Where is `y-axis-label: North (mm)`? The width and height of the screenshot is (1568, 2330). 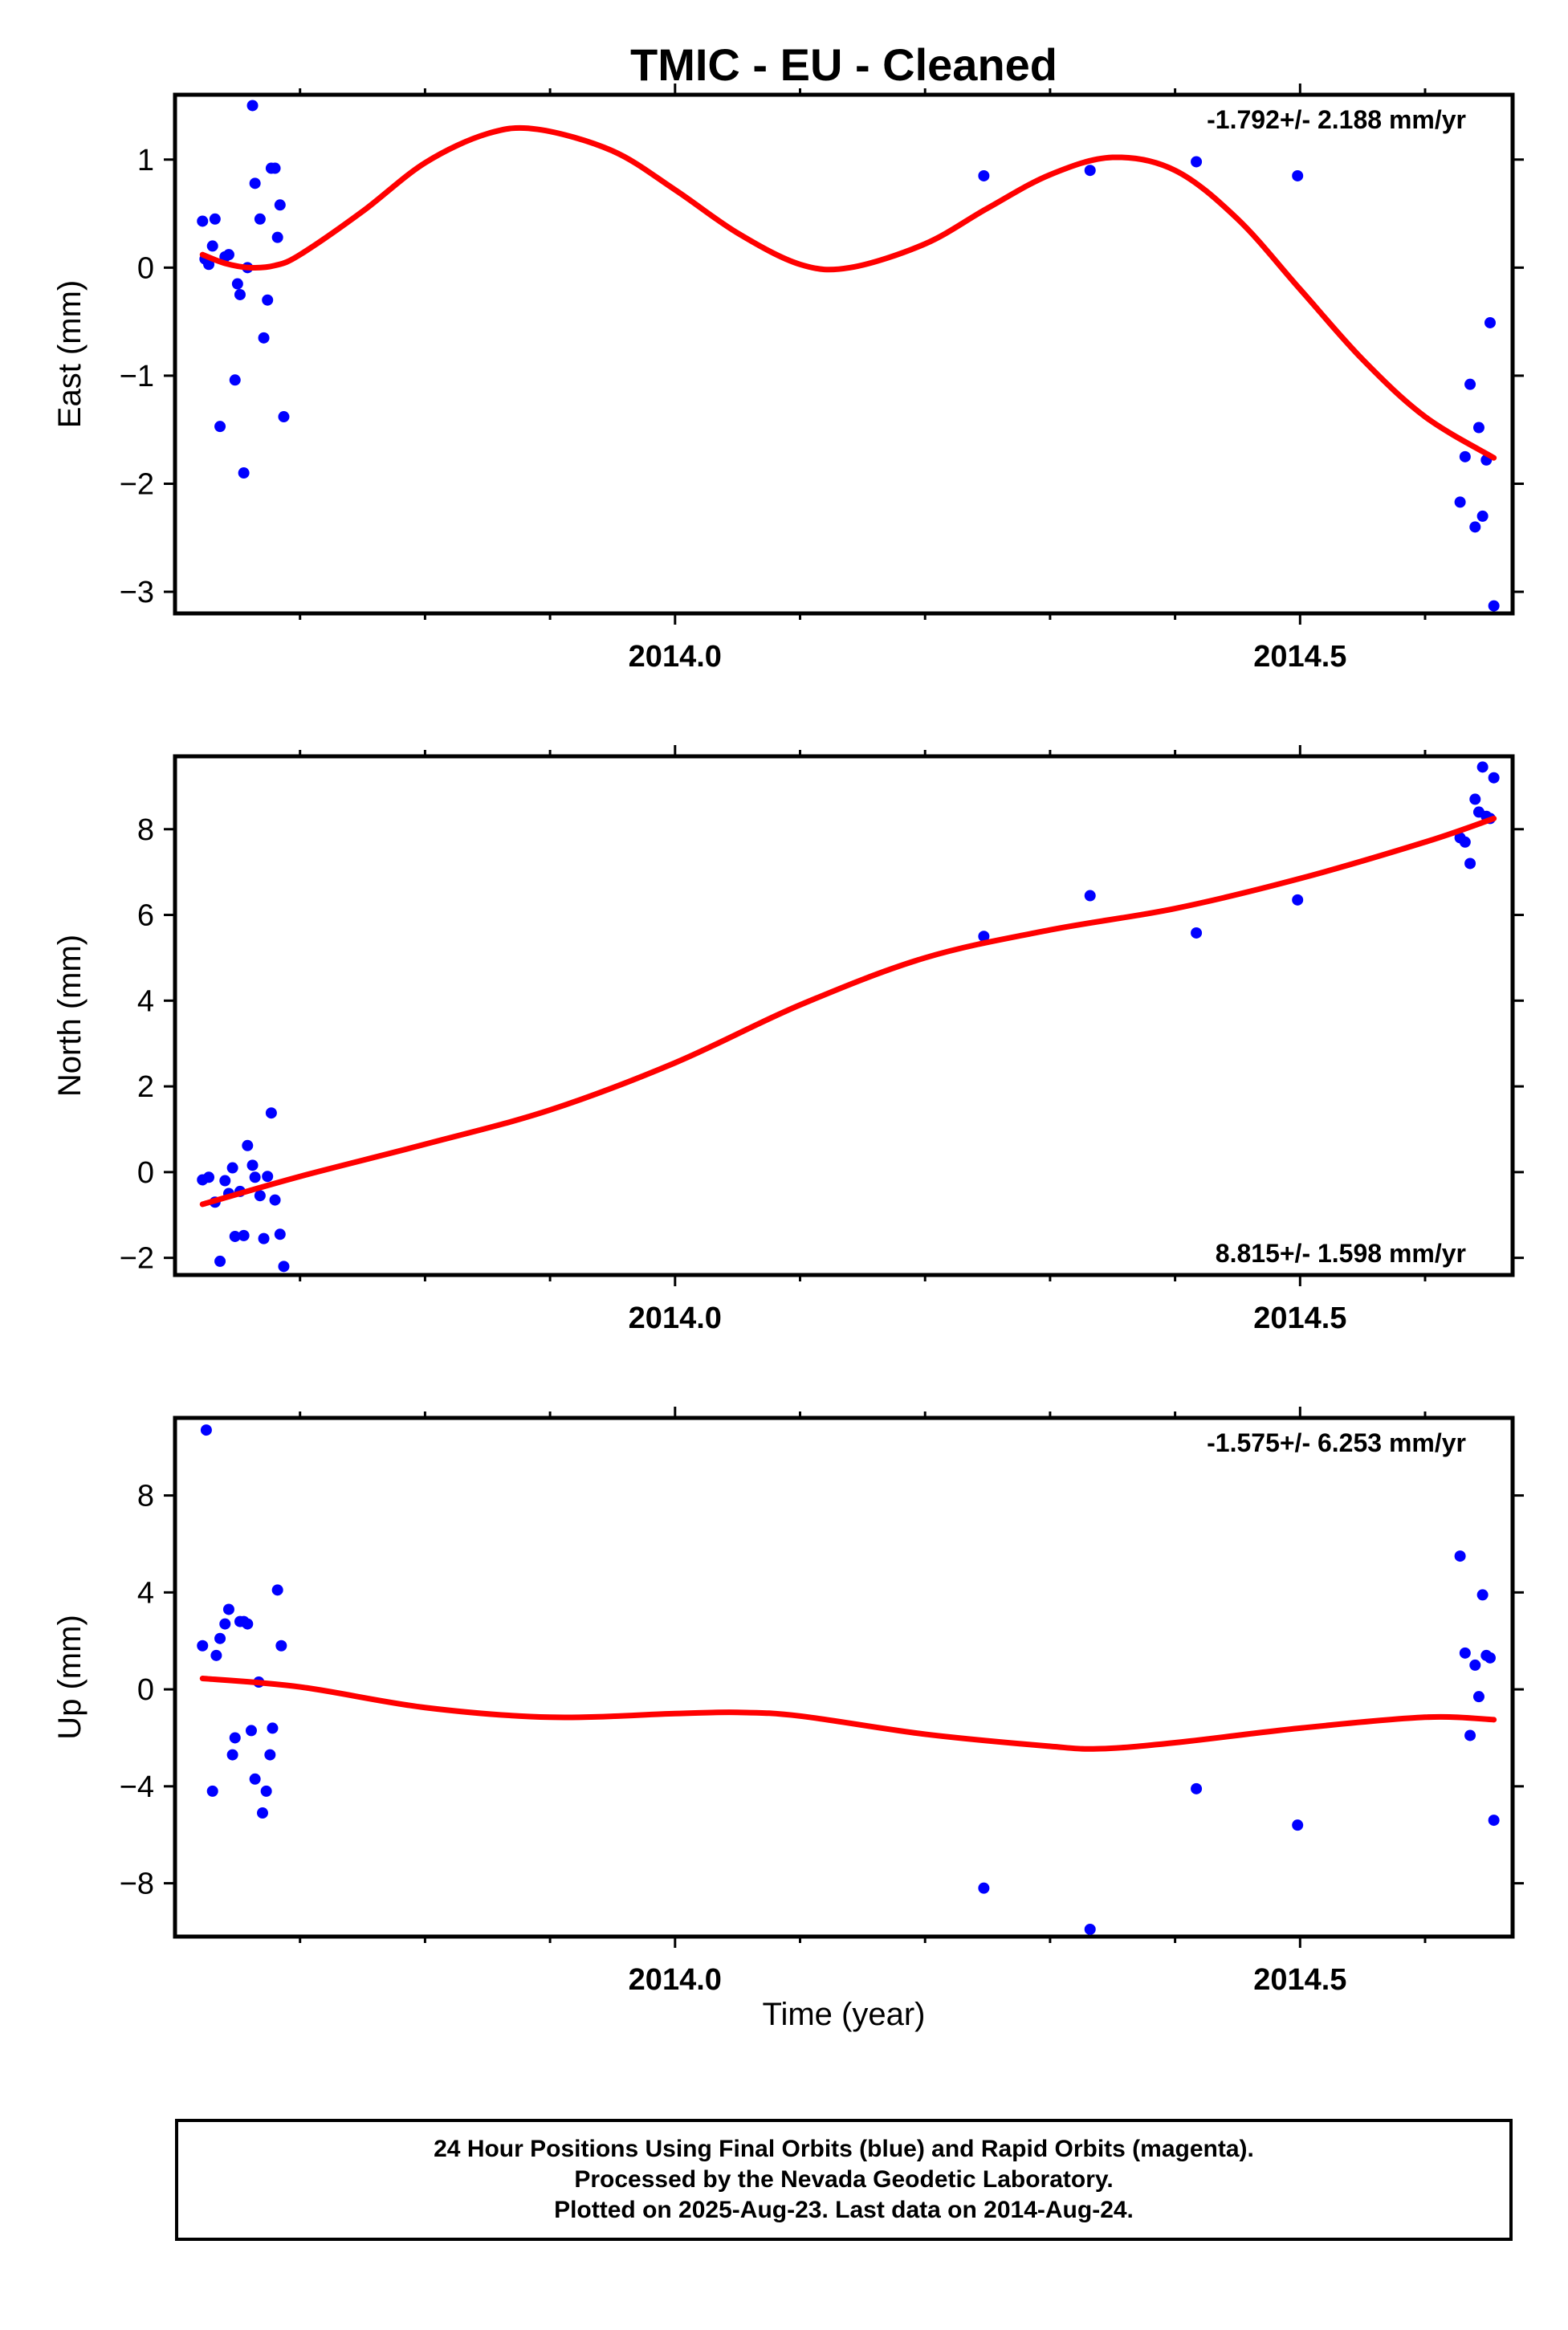 y-axis-label: North (mm) is located at coordinates (70, 1016).